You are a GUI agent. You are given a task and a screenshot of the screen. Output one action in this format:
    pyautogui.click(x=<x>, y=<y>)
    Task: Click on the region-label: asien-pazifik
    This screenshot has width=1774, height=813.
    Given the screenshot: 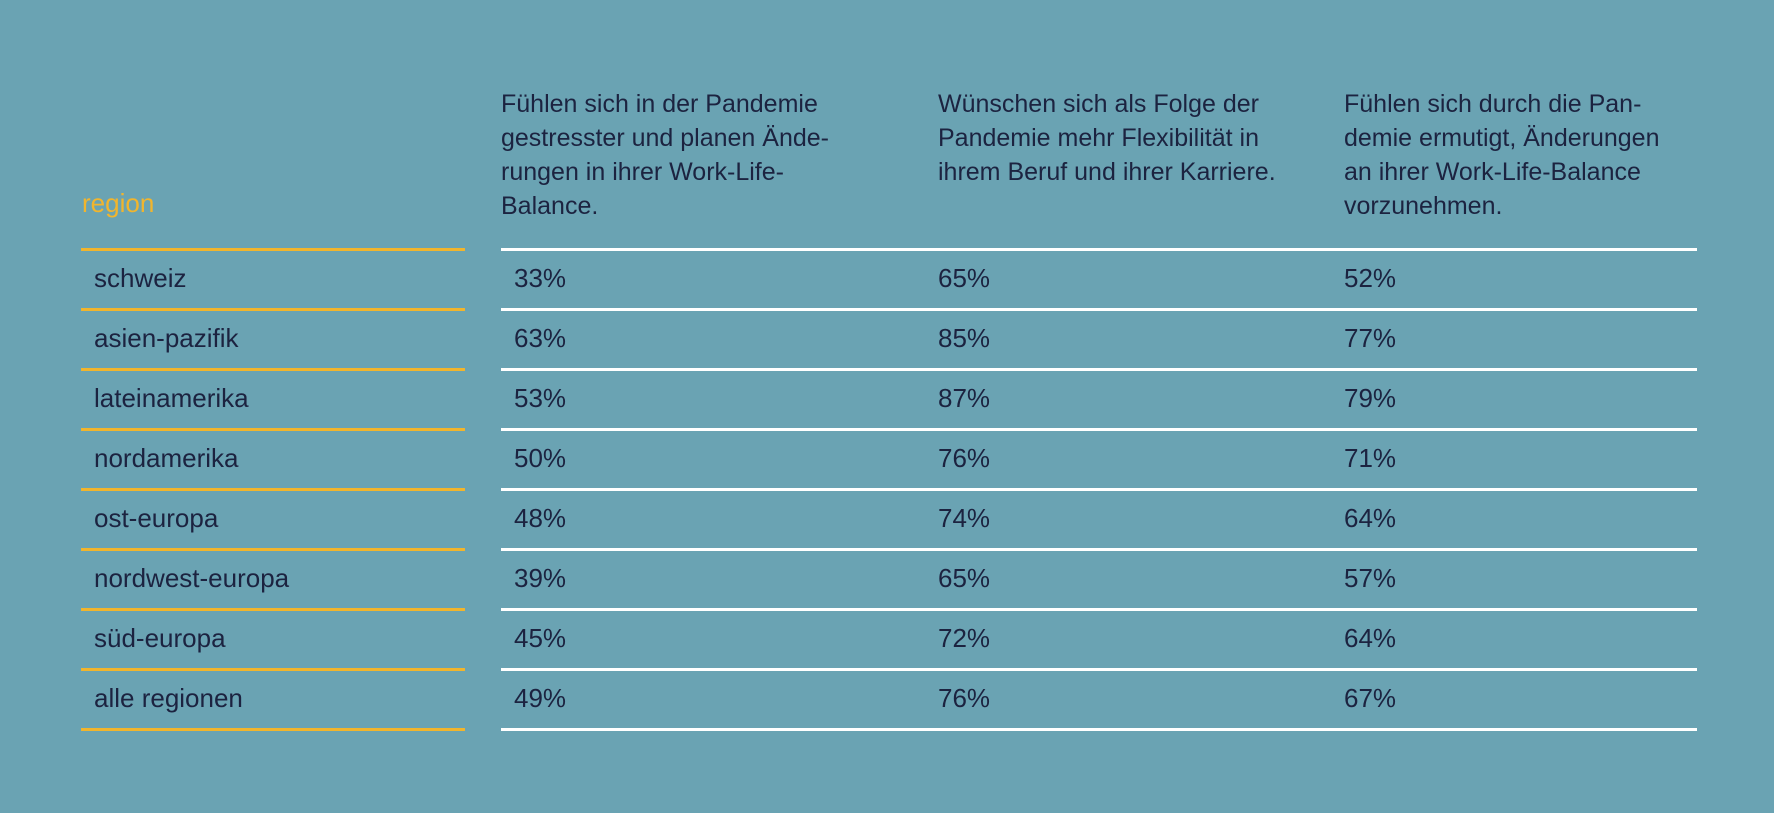 What is the action you would take?
    pyautogui.click(x=166, y=338)
    